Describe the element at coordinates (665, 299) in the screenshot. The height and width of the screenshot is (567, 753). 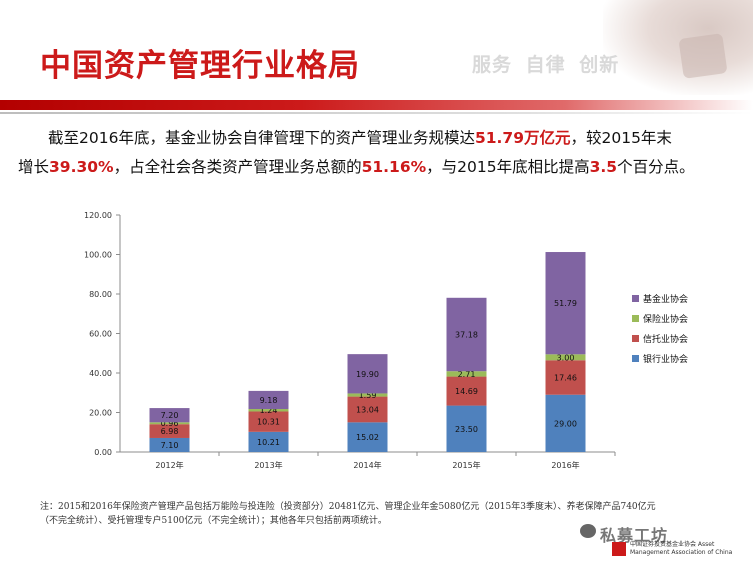
I see `legend-label: 基金业协会` at that location.